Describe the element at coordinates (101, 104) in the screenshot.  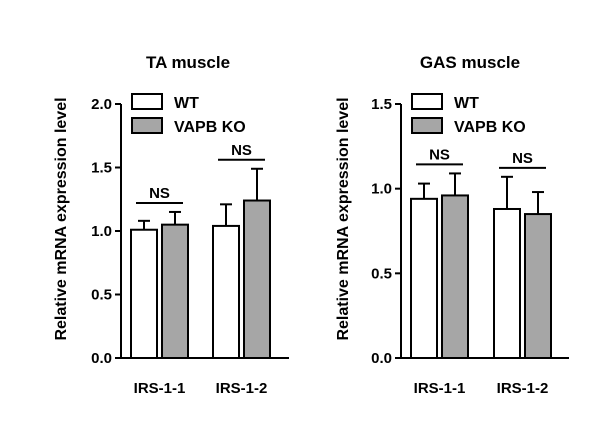
I see `y-tick-label: 2.0` at that location.